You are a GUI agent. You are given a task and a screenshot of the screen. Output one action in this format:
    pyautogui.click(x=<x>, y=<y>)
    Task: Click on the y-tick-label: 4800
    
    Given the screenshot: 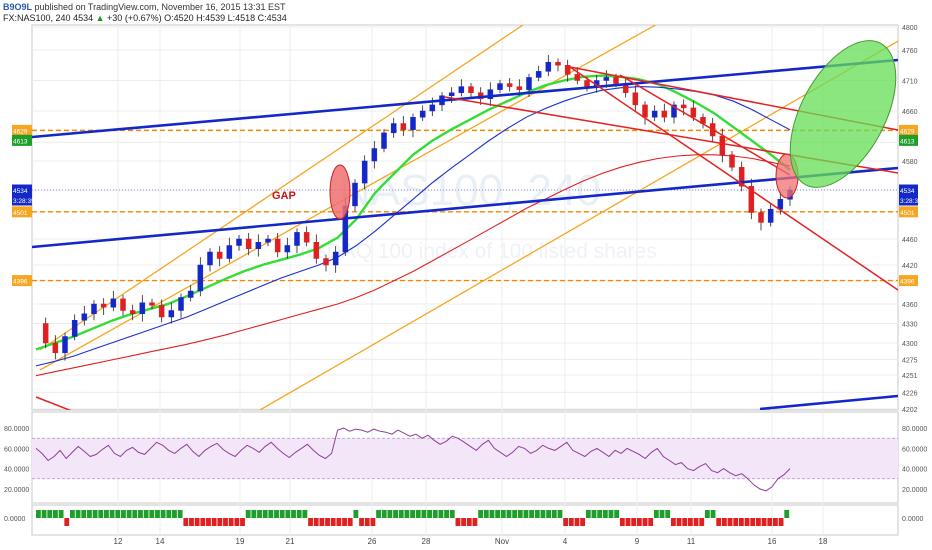 What is the action you would take?
    pyautogui.click(x=910, y=28)
    